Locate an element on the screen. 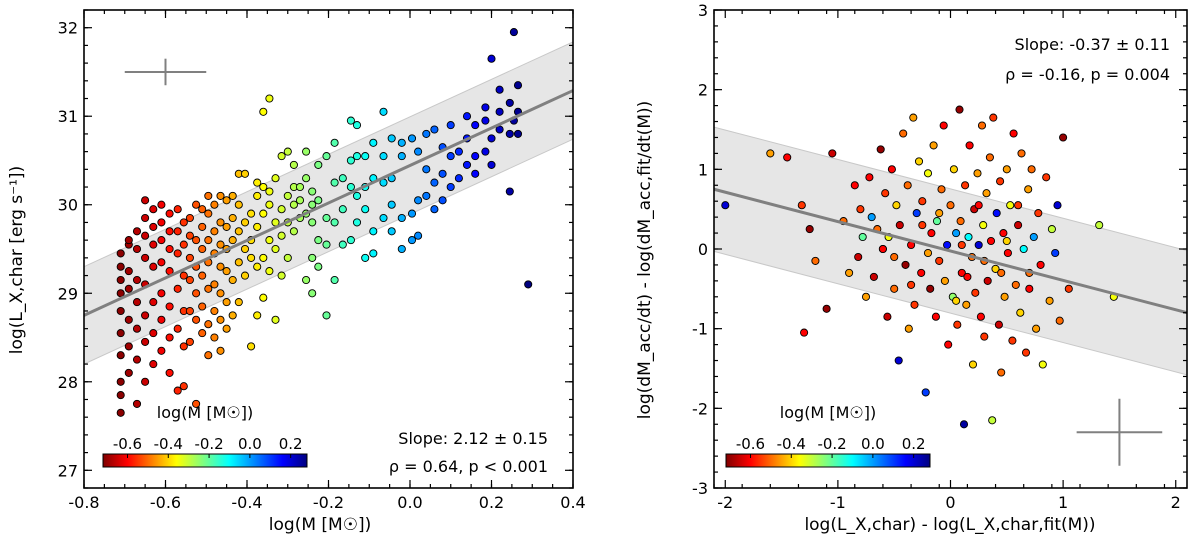 This screenshot has height=537, width=1200. x-tick-label: 0 is located at coordinates (950, 502).